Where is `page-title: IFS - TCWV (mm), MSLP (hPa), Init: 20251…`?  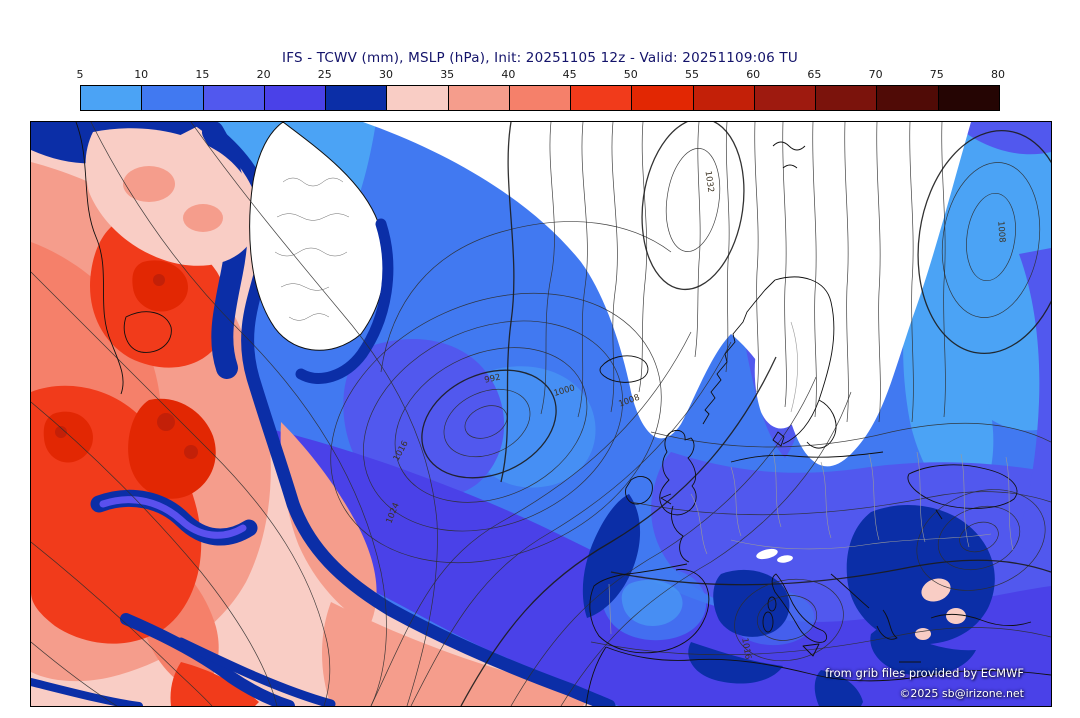
page-title: IFS - TCWV (mm), MSLP (hPa), Init: 20251… is located at coordinates (540, 58).